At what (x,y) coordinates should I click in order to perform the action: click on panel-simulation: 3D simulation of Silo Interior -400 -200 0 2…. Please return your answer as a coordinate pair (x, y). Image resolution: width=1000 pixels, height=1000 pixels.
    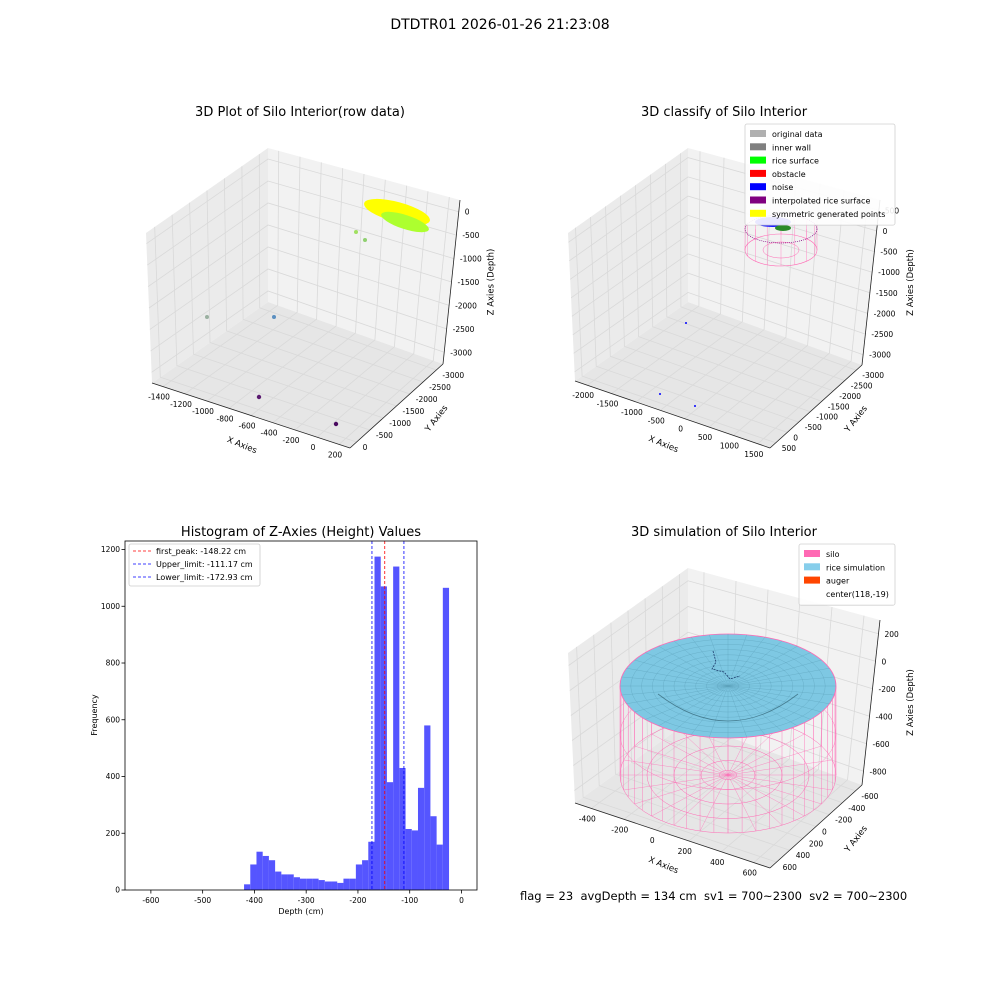
    Looking at the image, I should click on (742, 701).